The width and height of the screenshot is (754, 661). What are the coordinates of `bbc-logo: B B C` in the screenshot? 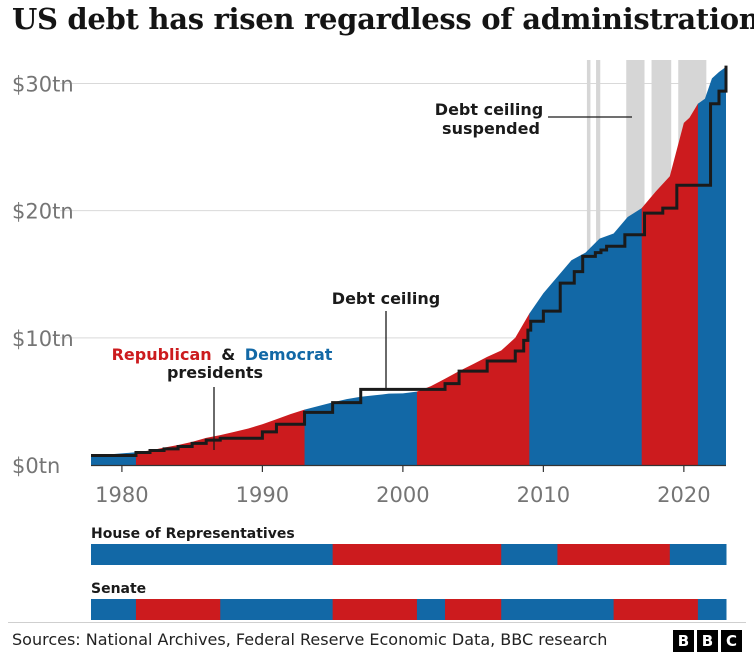 It's located at (707, 641).